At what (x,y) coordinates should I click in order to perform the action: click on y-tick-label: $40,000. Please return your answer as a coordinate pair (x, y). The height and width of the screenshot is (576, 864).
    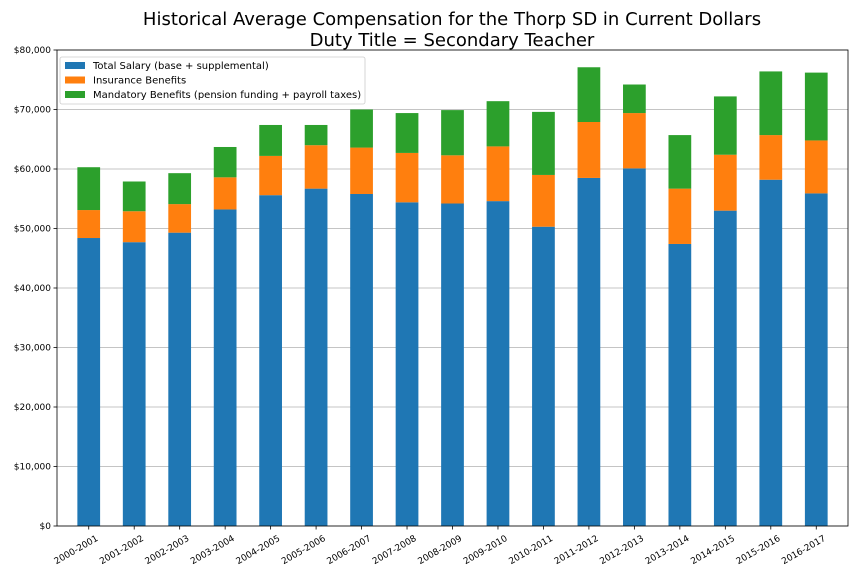
    Looking at the image, I should click on (32, 289).